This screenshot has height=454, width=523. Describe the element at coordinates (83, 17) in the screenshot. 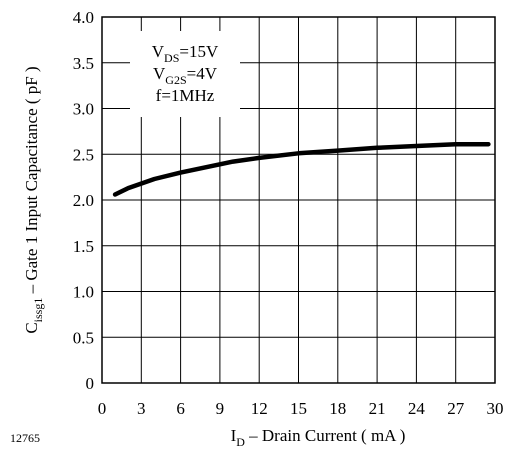

I see `y-tick-label: 4.0` at that location.